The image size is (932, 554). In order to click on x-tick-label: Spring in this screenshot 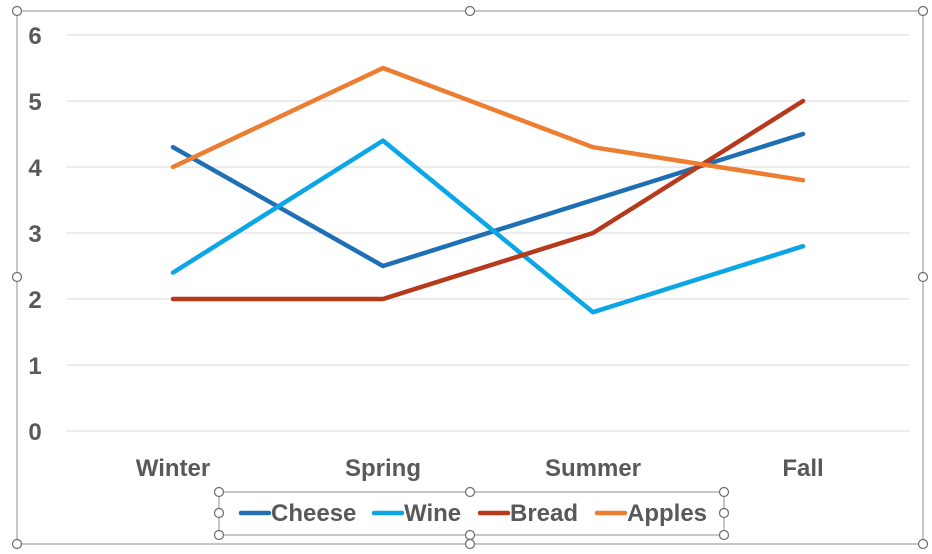, I will do `click(383, 468)`.